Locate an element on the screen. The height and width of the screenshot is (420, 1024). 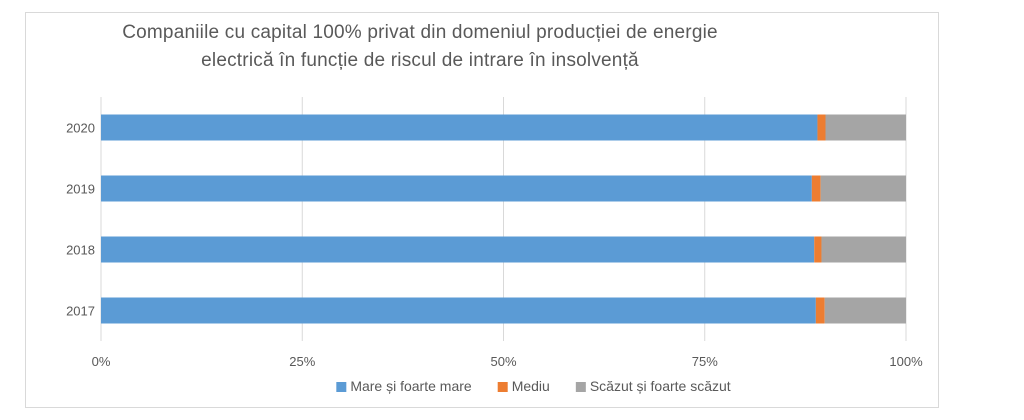
category-label: 2020 is located at coordinates (80, 128).